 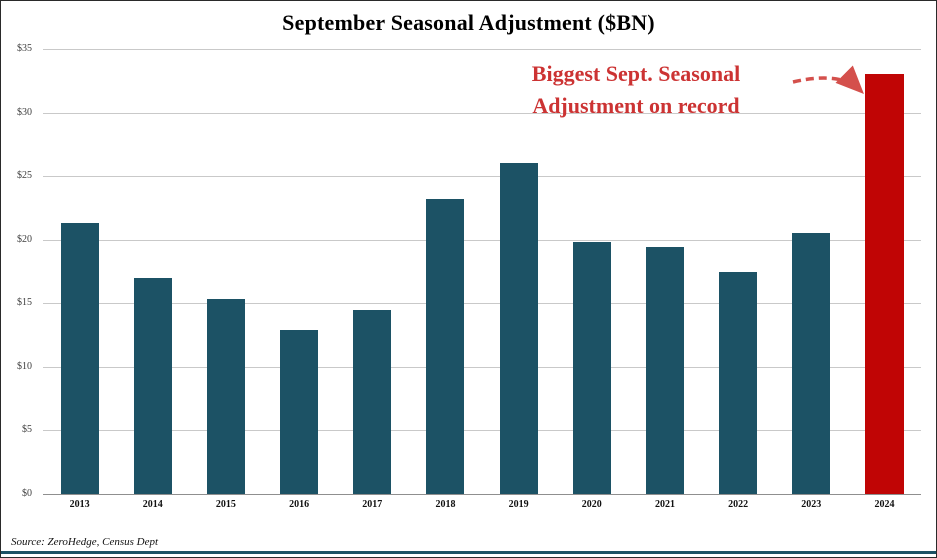 I want to click on x-tick-label-2013: 2013, so click(x=79, y=504).